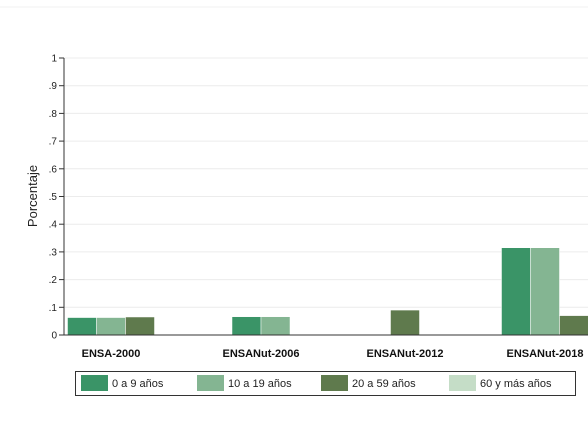 The image size is (588, 423). I want to click on category-label: ENSANut-2018, so click(544, 354).